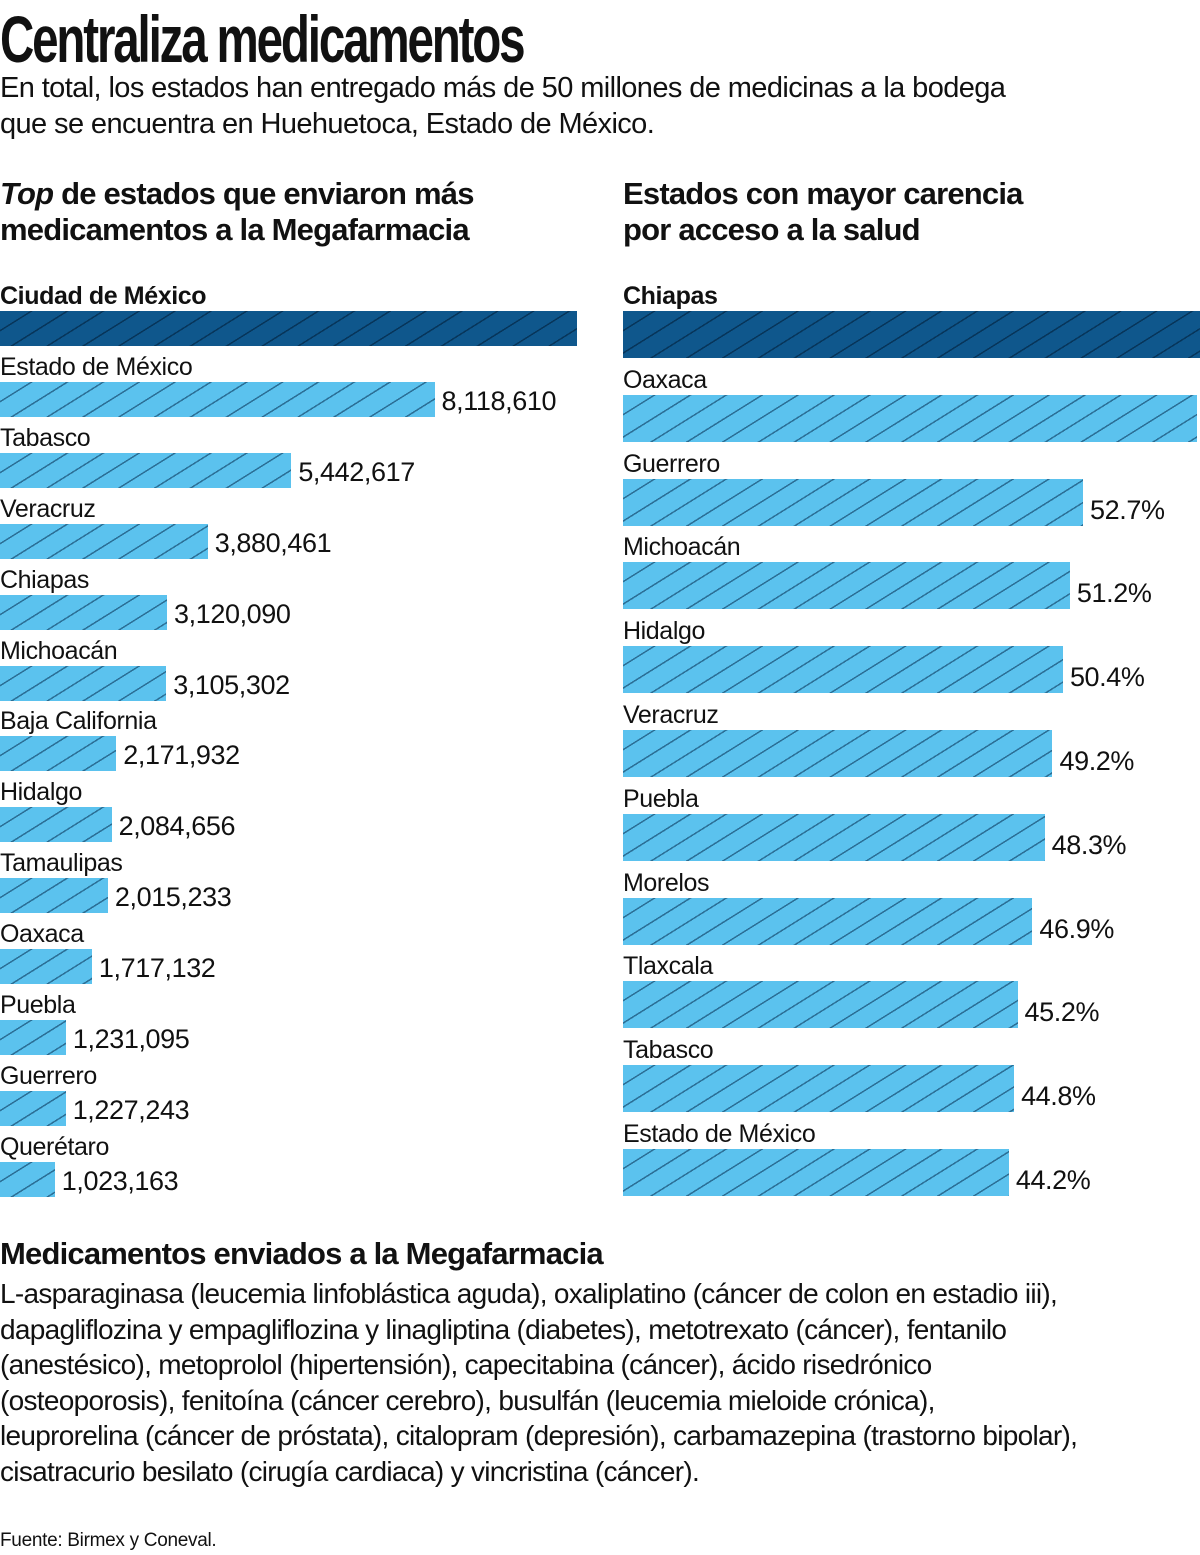 This screenshot has height=1555, width=1200. Describe the element at coordinates (61, 863) in the screenshot. I see `category-label-tamaulipas: Tamaulipas` at that location.